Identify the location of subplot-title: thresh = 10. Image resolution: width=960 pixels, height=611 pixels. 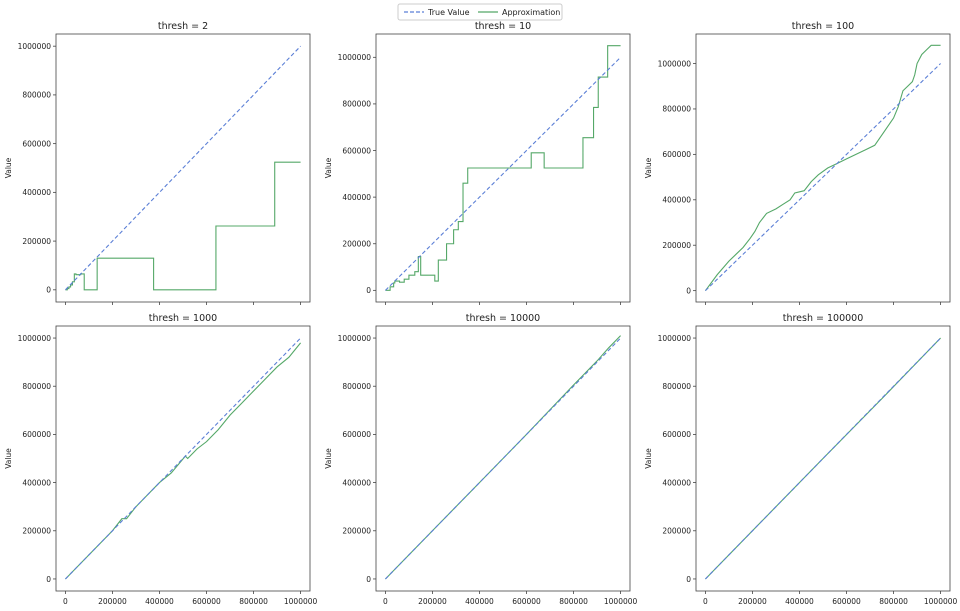
(503, 26).